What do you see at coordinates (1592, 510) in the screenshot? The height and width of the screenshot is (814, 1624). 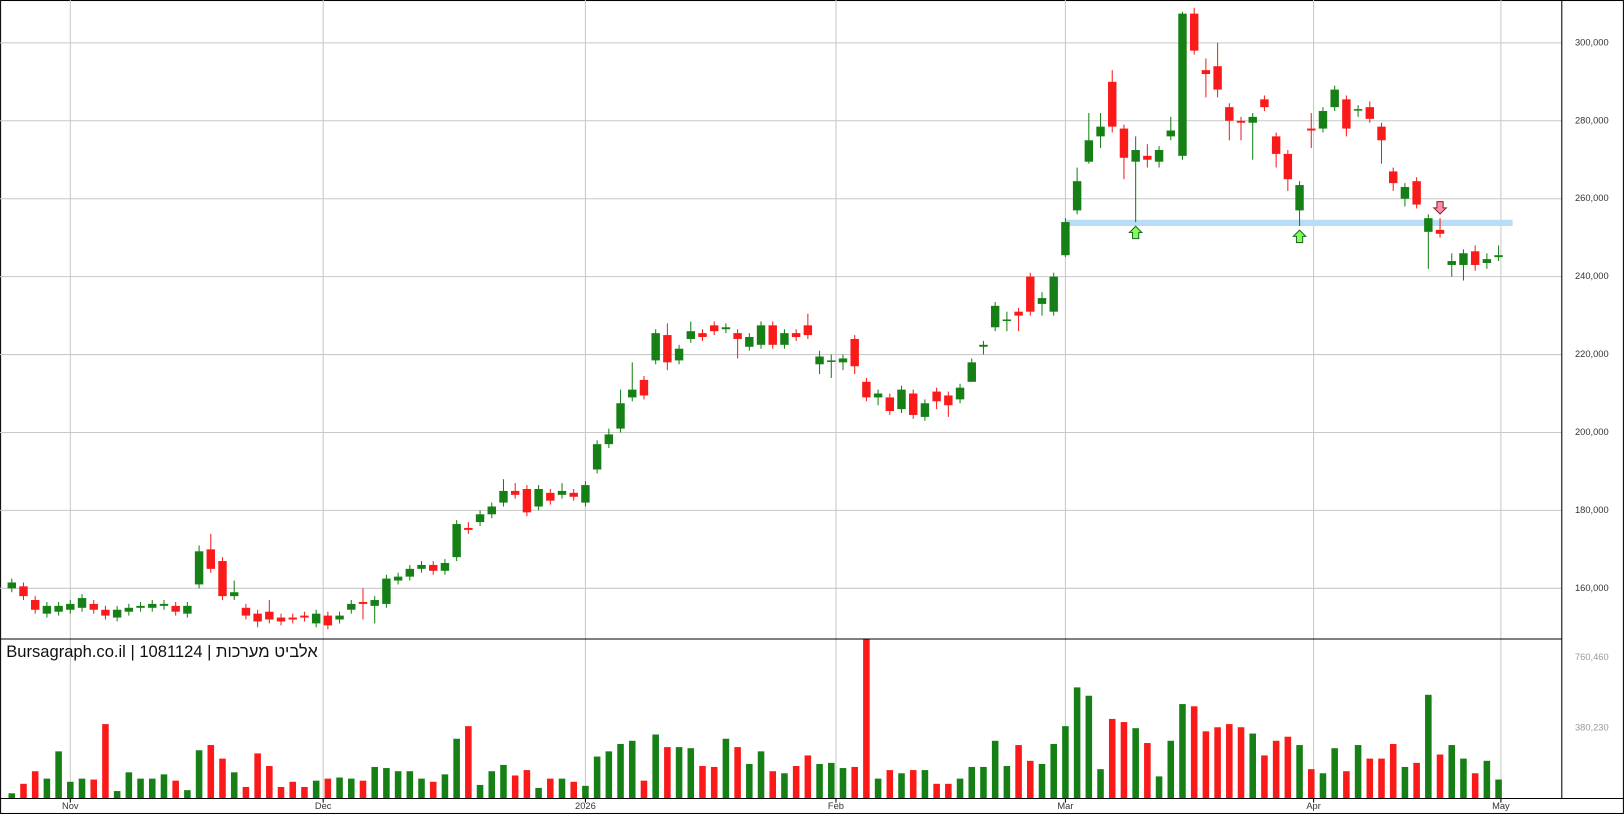 I see `y-tick-label: 180,000` at bounding box center [1592, 510].